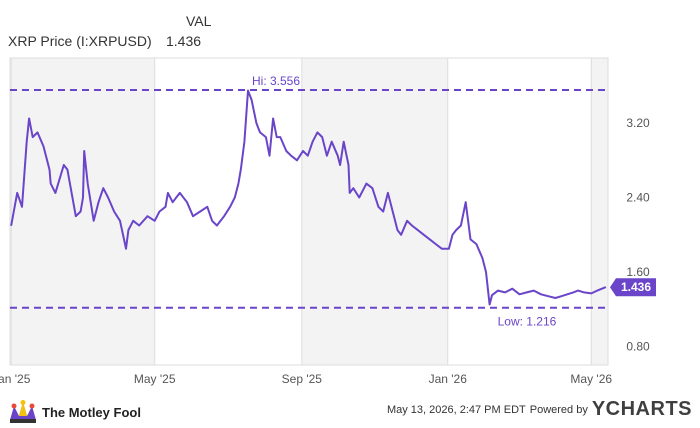  What do you see at coordinates (23, 411) in the screenshot?
I see `jester-hat-icon` at bounding box center [23, 411].